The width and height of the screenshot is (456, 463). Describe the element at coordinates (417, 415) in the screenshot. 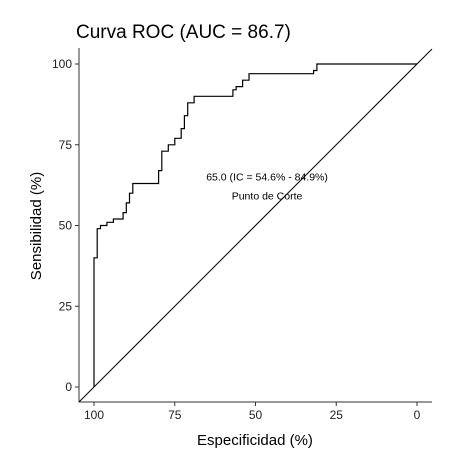

I see `x-tick-label: 0` at that location.